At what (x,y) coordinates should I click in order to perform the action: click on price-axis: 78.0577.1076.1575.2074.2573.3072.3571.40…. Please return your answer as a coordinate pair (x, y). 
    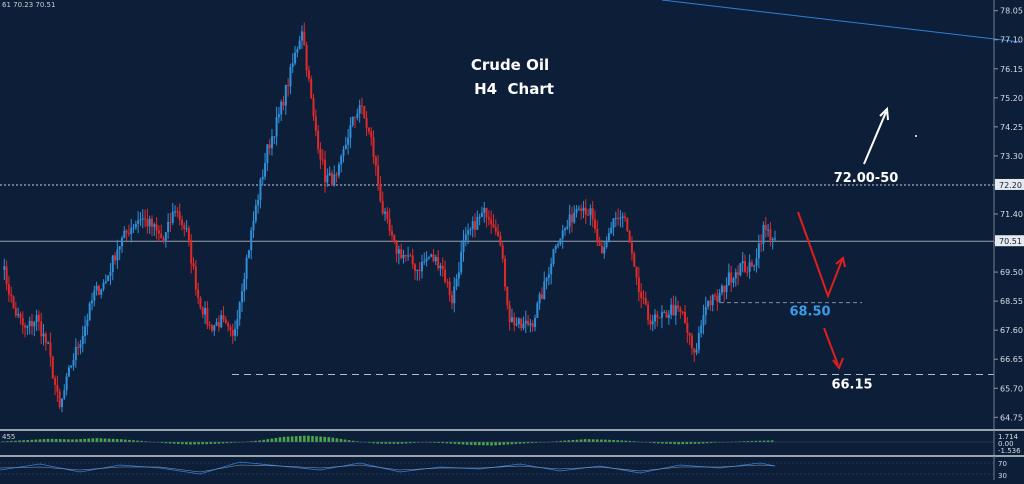
    Looking at the image, I should click on (1008, 214).